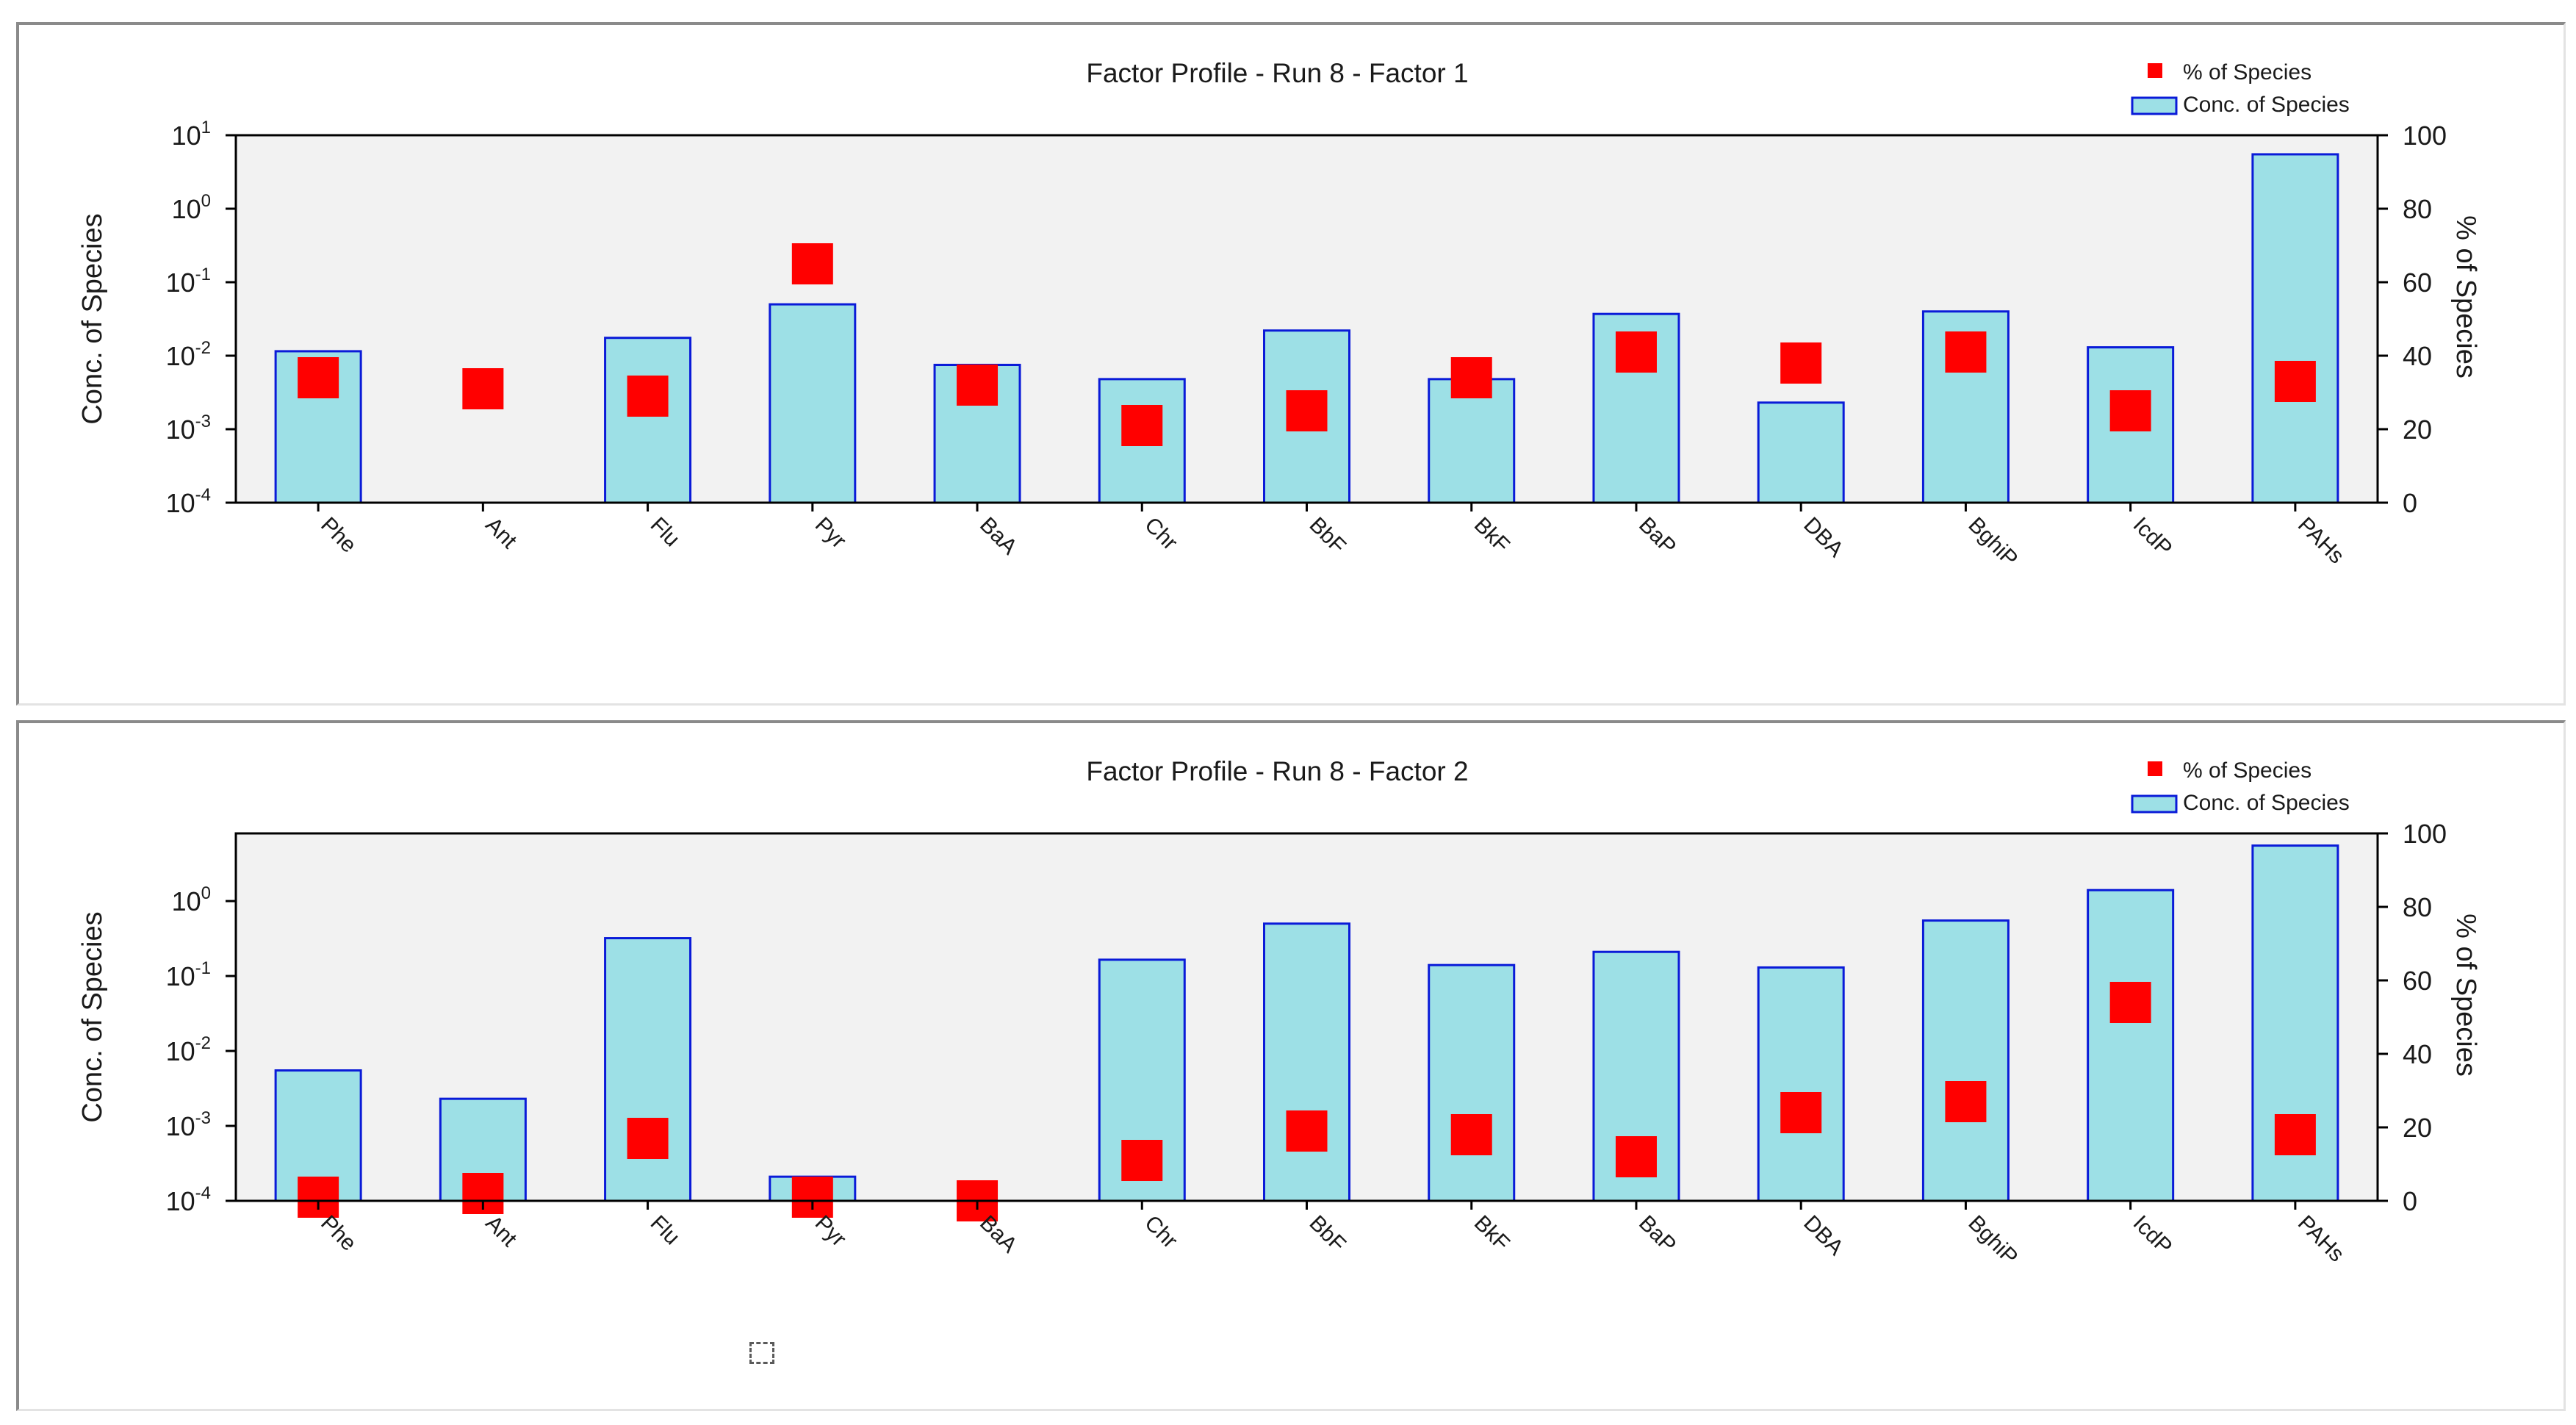  I want to click on chart-title: Factor Profile - Run 8 - Factor 1, so click(1277, 73).